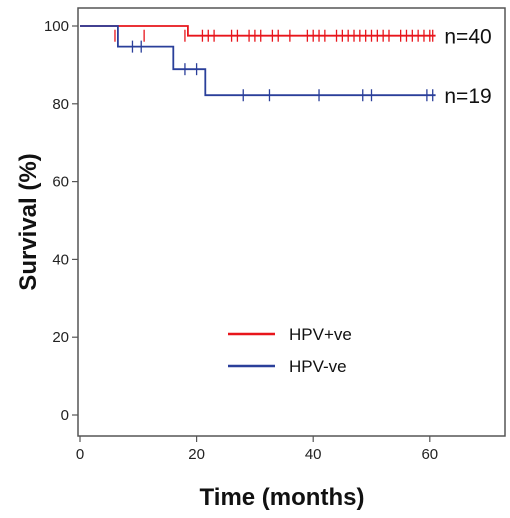  What do you see at coordinates (80, 454) in the screenshot?
I see `x-tick-label: 0` at bounding box center [80, 454].